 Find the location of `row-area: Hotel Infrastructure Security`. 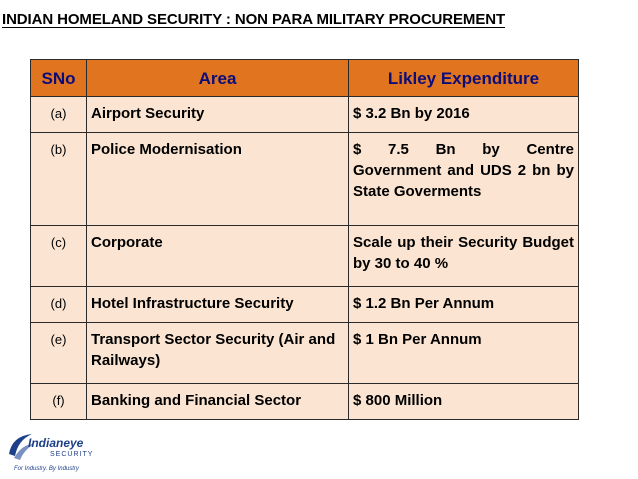

row-area: Hotel Infrastructure Security is located at coordinates (217, 304).